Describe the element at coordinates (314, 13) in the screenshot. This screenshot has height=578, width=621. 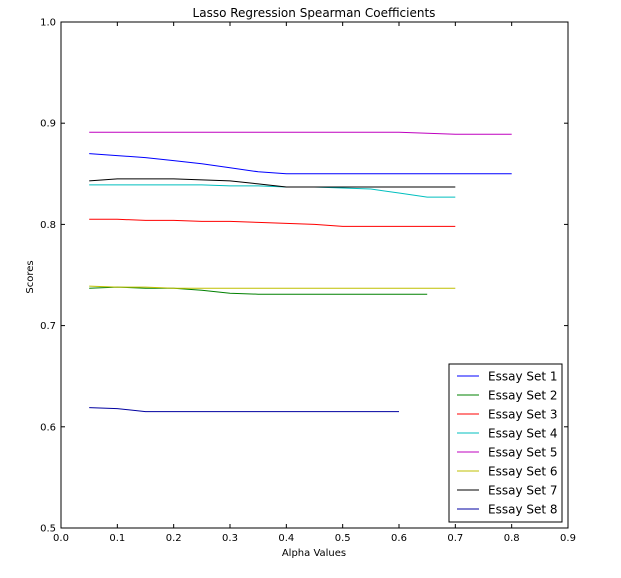
I see `chart-title: Lasso Regression Spearman Coefficients` at that location.